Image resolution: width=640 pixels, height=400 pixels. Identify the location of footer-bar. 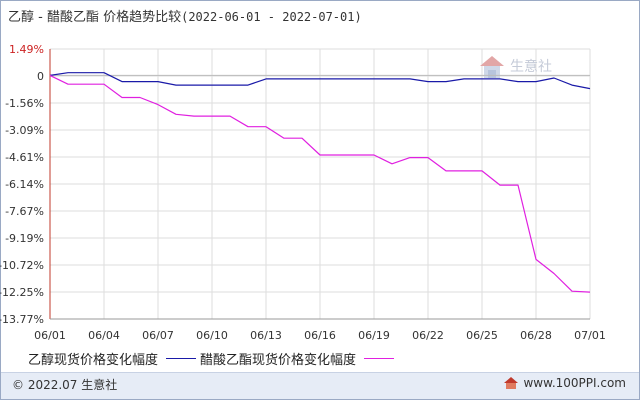
(320, 385).